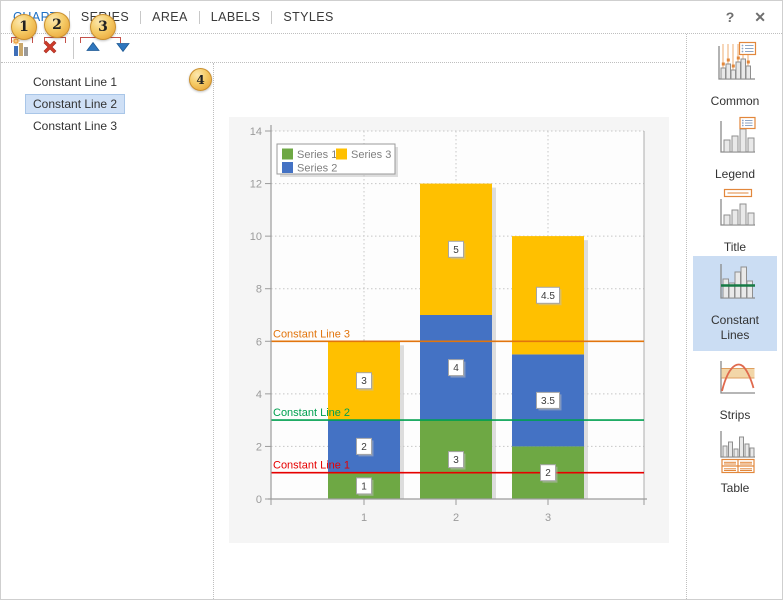 The image size is (783, 600). What do you see at coordinates (735, 174) in the screenshot?
I see `sidebar-item-label: Legend` at bounding box center [735, 174].